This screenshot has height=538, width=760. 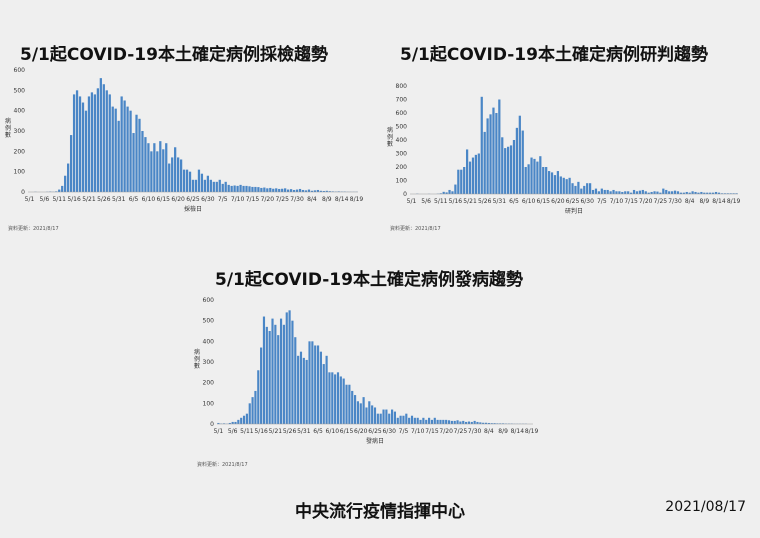 I want to click on x-tick-label: 8/9, so click(x=503, y=431).